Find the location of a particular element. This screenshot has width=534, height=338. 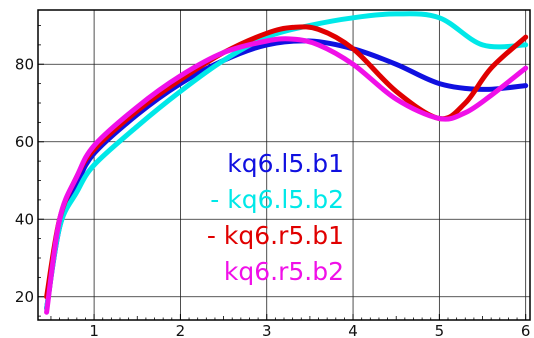

y-tick-label: 20 is located at coordinates (24, 297).